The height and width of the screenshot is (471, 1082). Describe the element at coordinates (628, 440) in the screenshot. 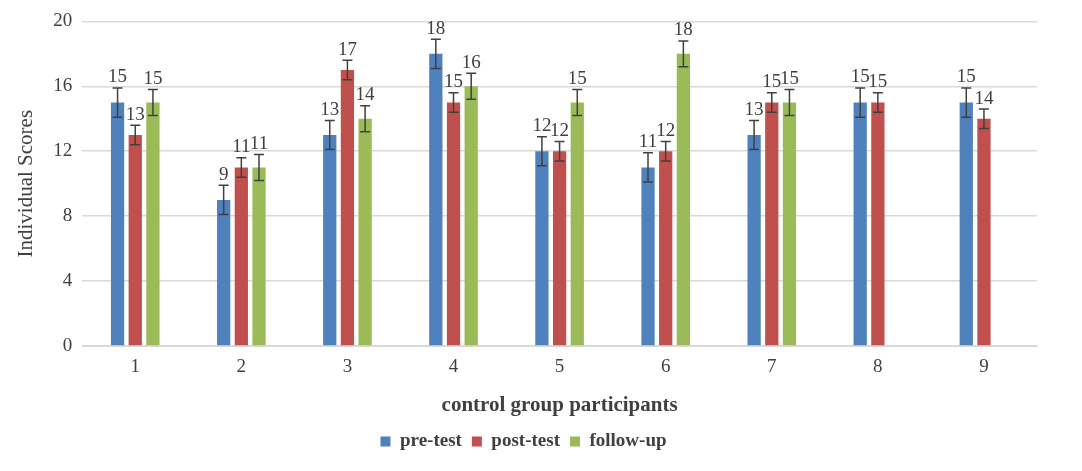

I see `legend-label: follow-up` at that location.